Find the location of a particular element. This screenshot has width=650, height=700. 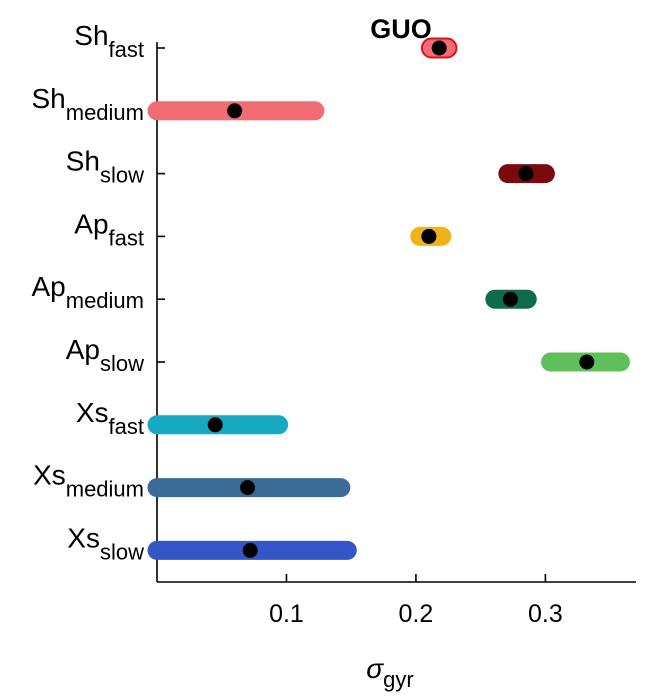

y-tick-label: Xsslow is located at coordinates (105, 543).